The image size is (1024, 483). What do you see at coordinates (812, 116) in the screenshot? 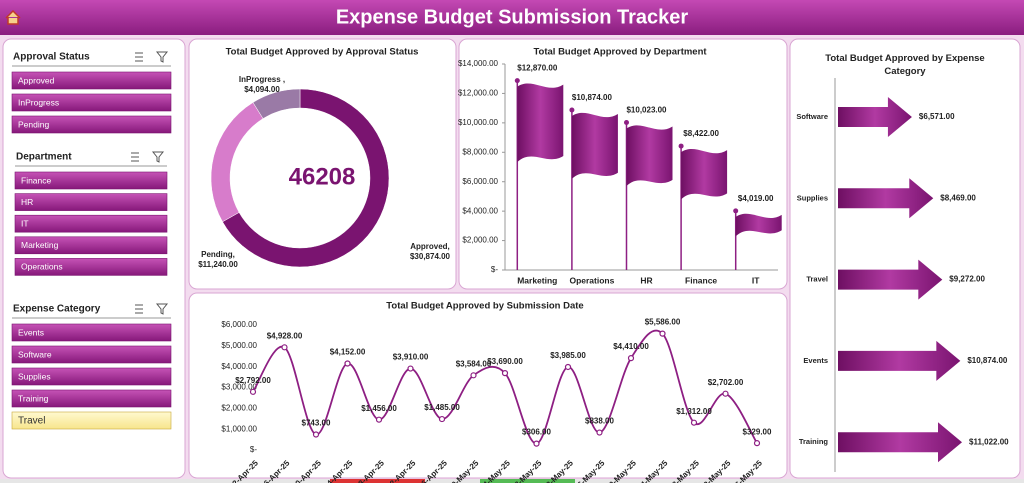
I see `y-tick-label: Software` at bounding box center [812, 116].